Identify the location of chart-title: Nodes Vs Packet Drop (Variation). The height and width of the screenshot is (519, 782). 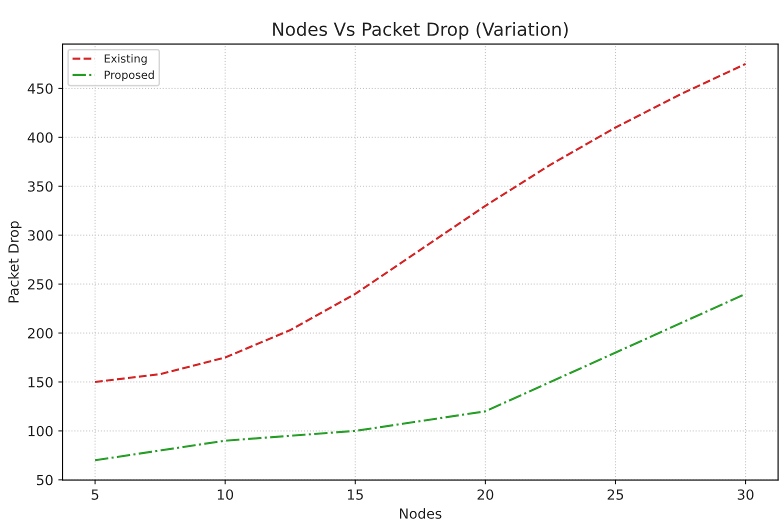
(420, 31).